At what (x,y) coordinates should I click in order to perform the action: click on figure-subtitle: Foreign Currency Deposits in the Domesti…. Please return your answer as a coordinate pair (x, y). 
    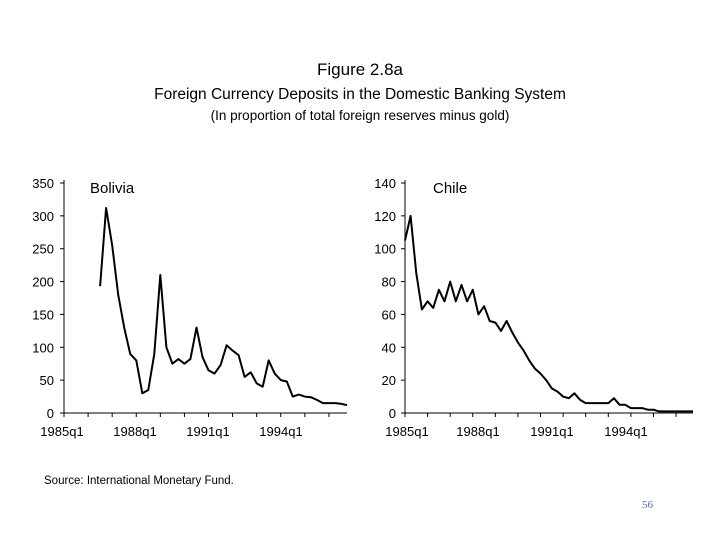
    Looking at the image, I should click on (360, 94).